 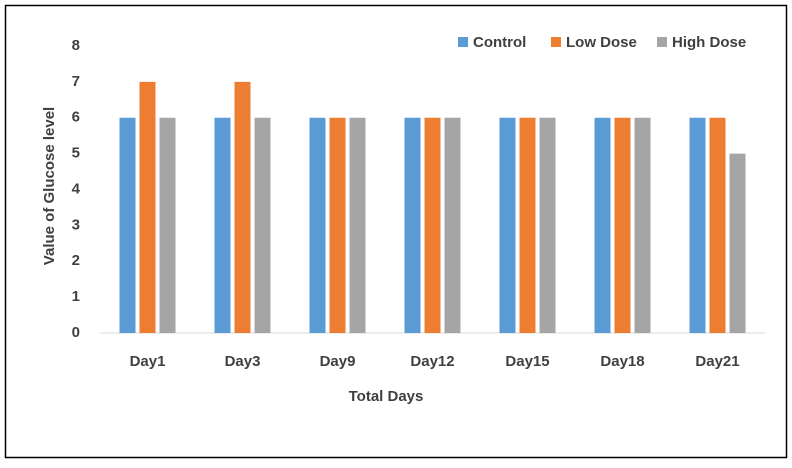 I want to click on x-tick-label: Day15, so click(x=527, y=361).